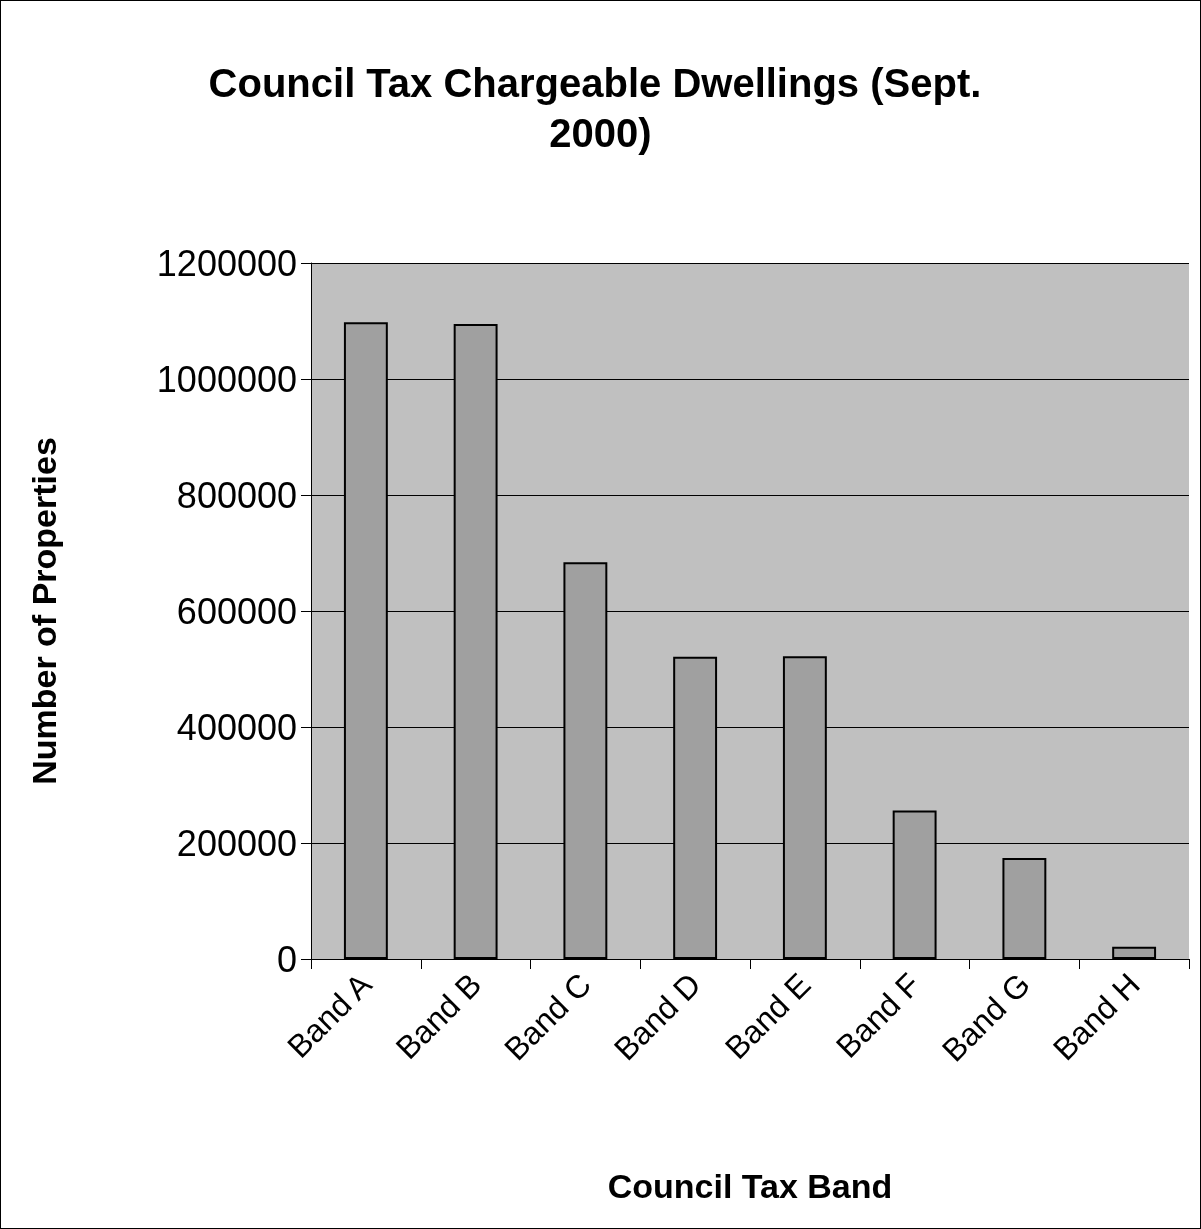 The image size is (1201, 1229). What do you see at coordinates (236, 495) in the screenshot?
I see `y-tick-label: 800000` at bounding box center [236, 495].